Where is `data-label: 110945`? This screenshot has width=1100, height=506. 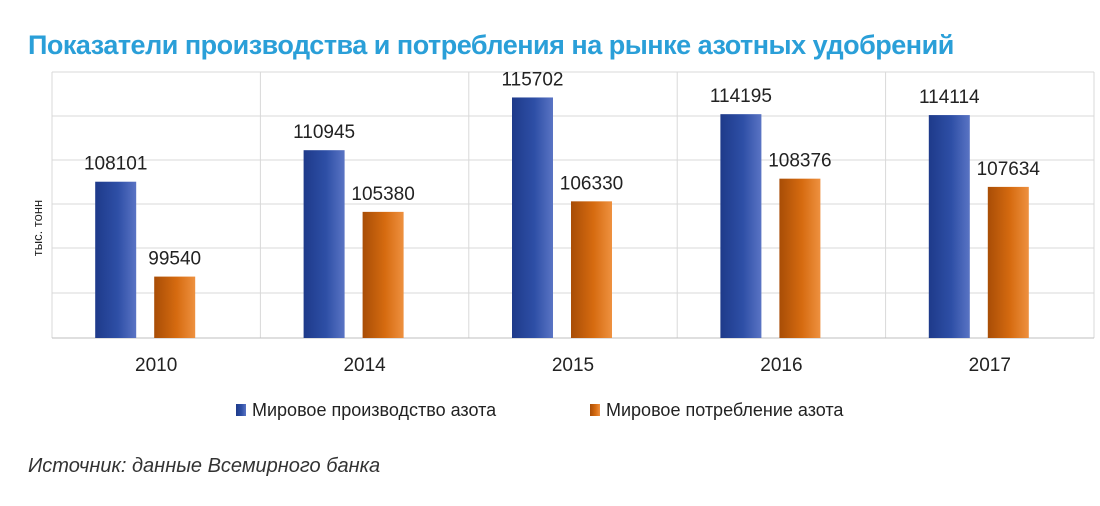
data-label: 110945 is located at coordinates (324, 132).